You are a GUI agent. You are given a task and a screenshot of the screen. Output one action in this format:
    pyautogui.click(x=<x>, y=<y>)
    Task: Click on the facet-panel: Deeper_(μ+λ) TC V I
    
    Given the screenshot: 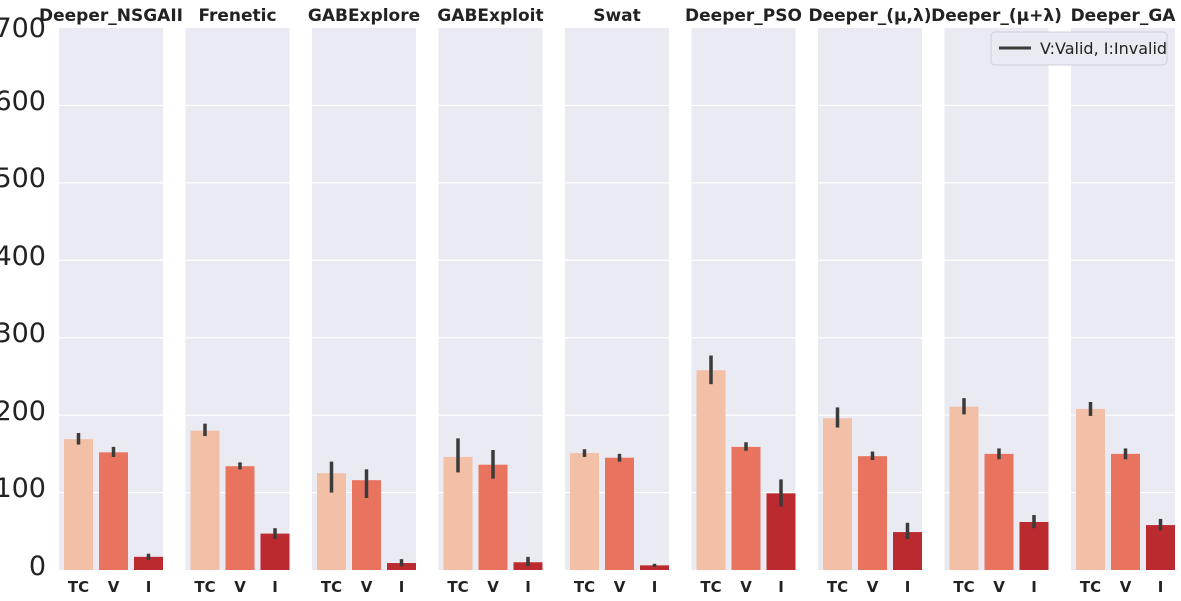 What is the action you would take?
    pyautogui.click(x=996, y=301)
    